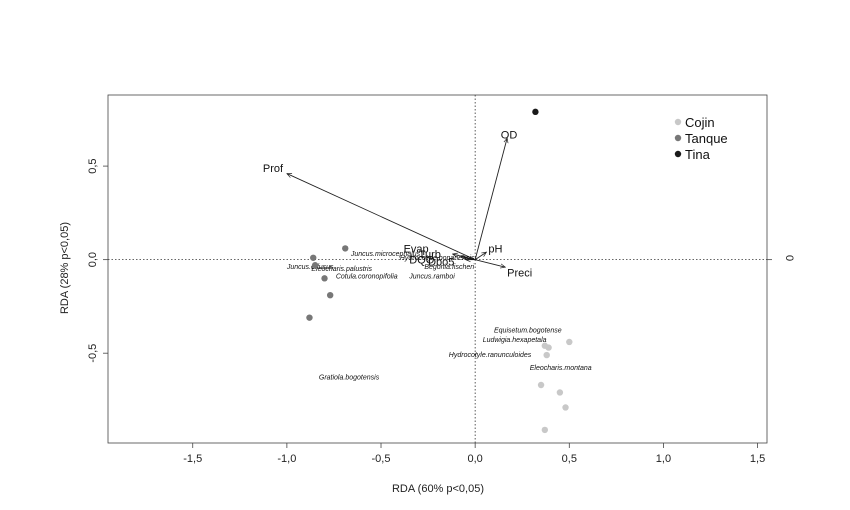  I want to click on species-label: Juncus.effusus, so click(310, 267).